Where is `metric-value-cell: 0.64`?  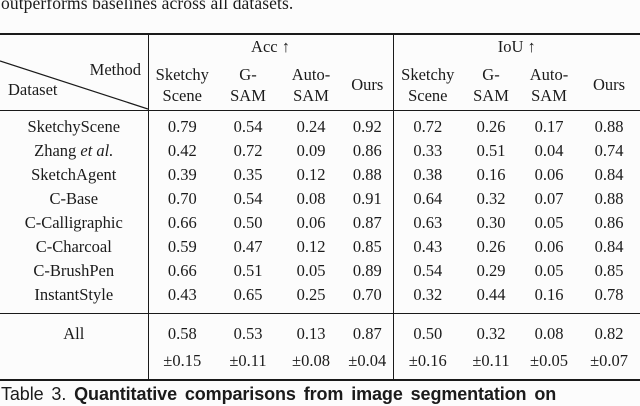 metric-value-cell: 0.64 is located at coordinates (428, 198).